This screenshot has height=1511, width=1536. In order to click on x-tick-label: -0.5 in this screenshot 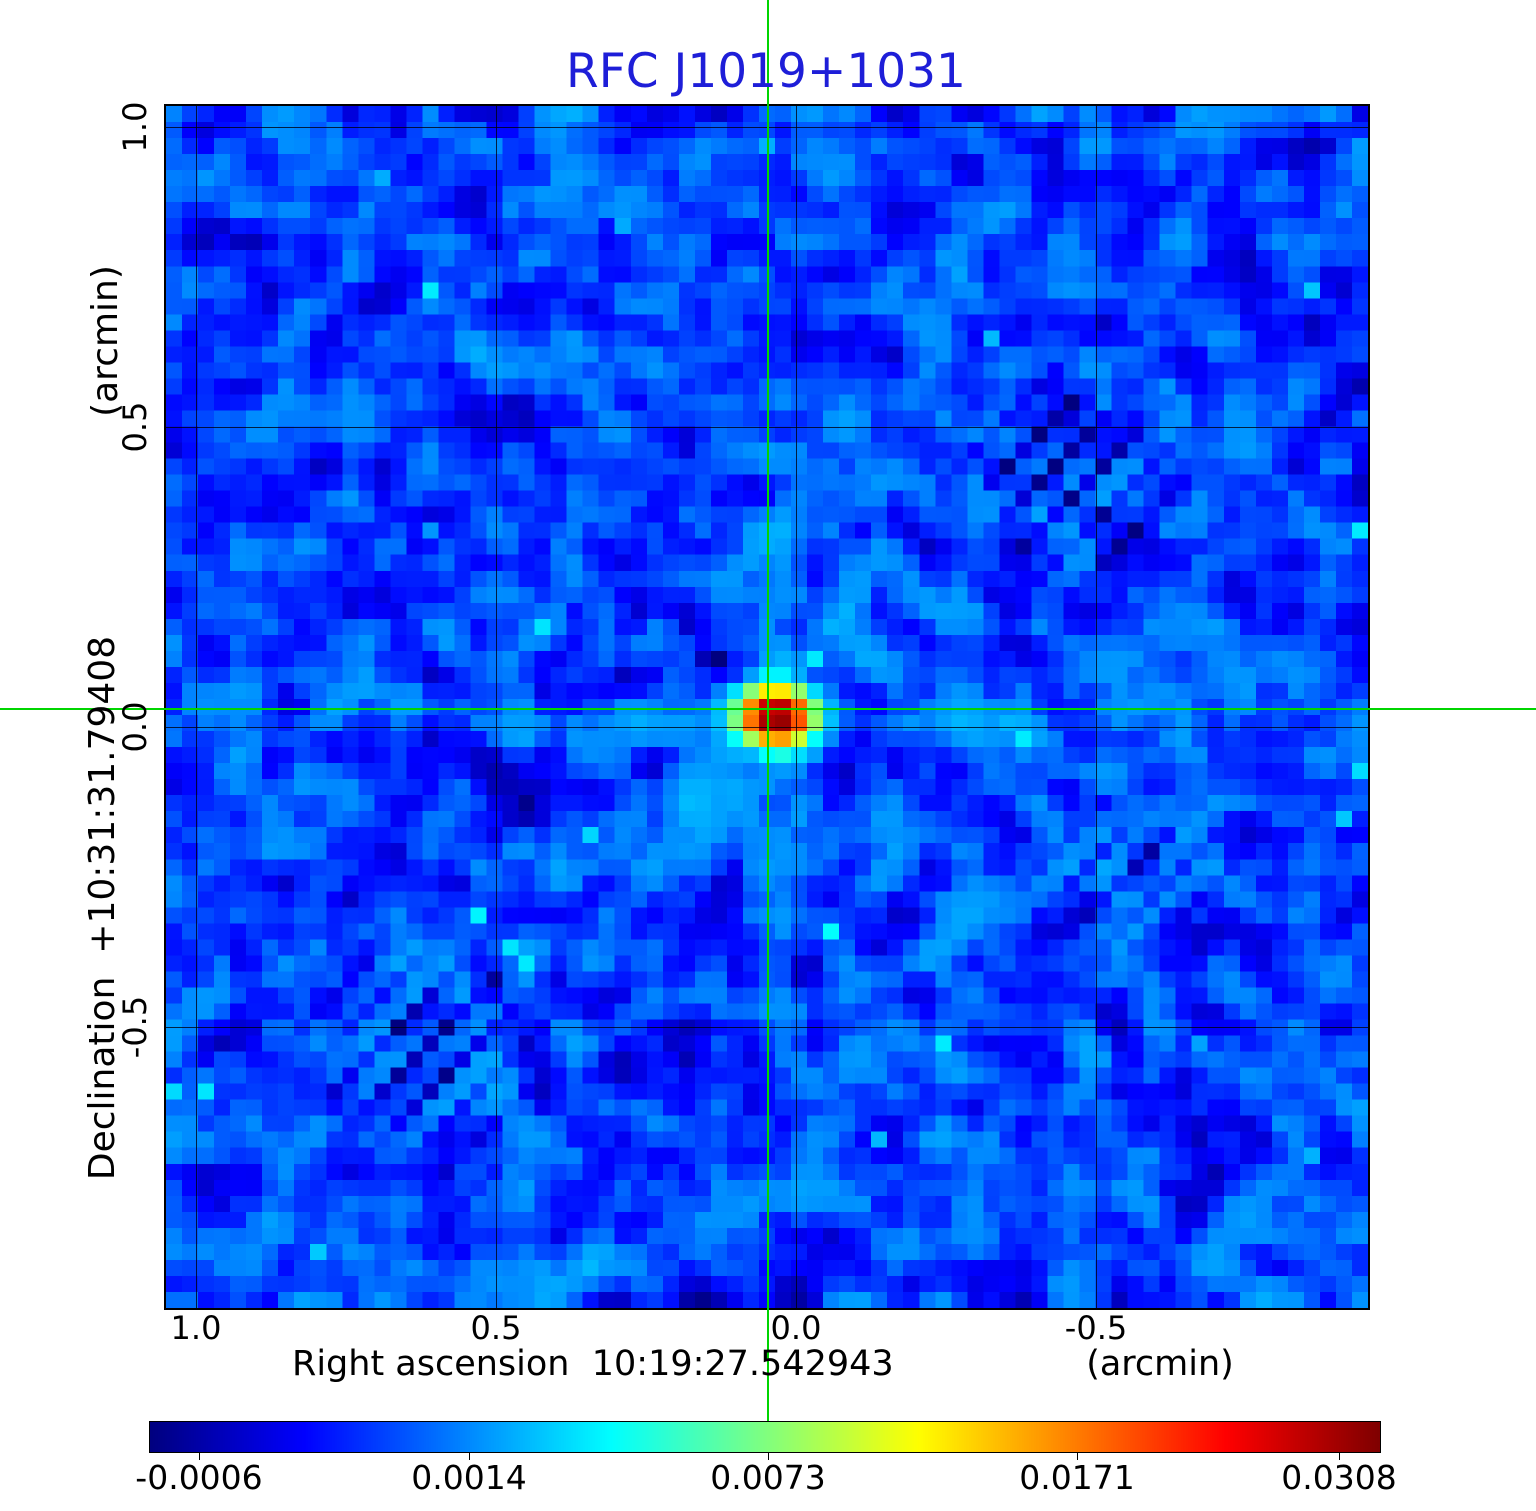, I will do `click(1096, 1328)`.